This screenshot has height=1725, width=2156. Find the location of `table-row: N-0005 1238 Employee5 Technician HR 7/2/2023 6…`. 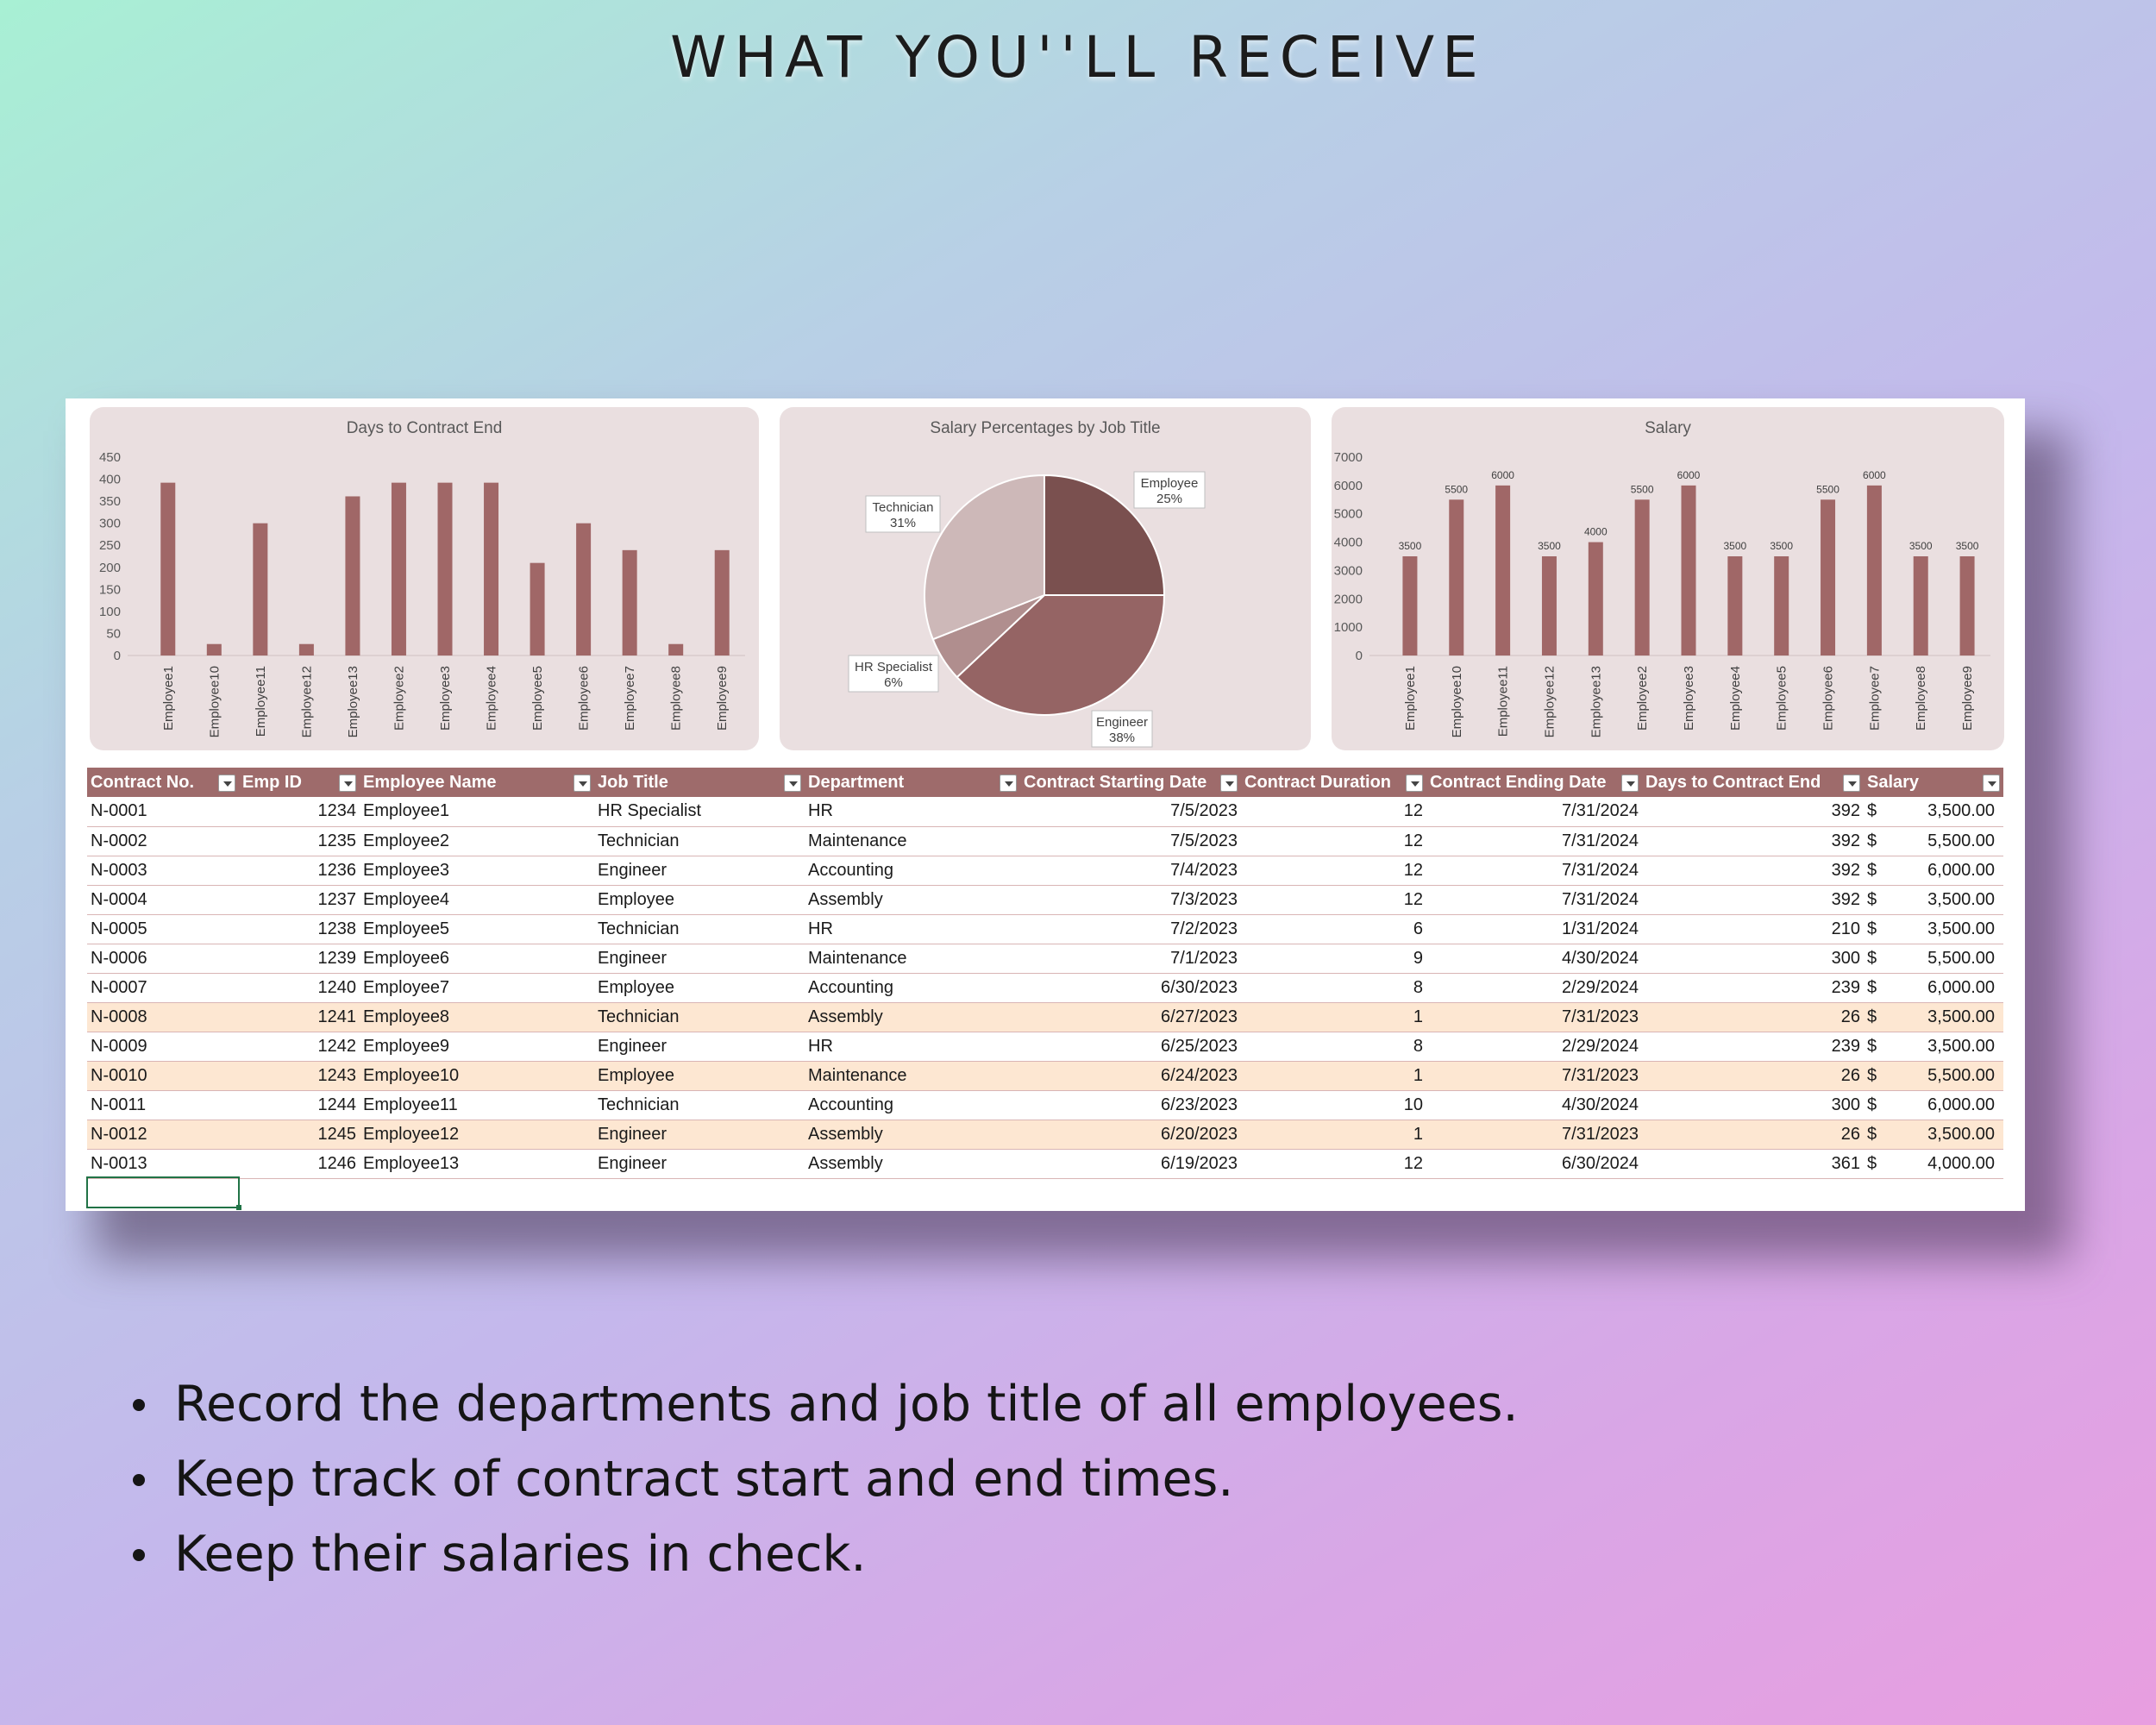

table-row: N-0005 1238 Employee5 Technician HR 7/2/2023 6… is located at coordinates (1045, 929).